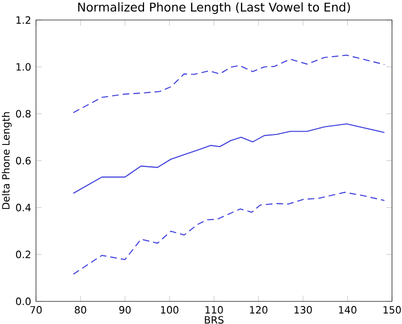 Image resolution: width=402 pixels, height=324 pixels. What do you see at coordinates (228, 84) in the screenshot?
I see `line-series` at bounding box center [228, 84].